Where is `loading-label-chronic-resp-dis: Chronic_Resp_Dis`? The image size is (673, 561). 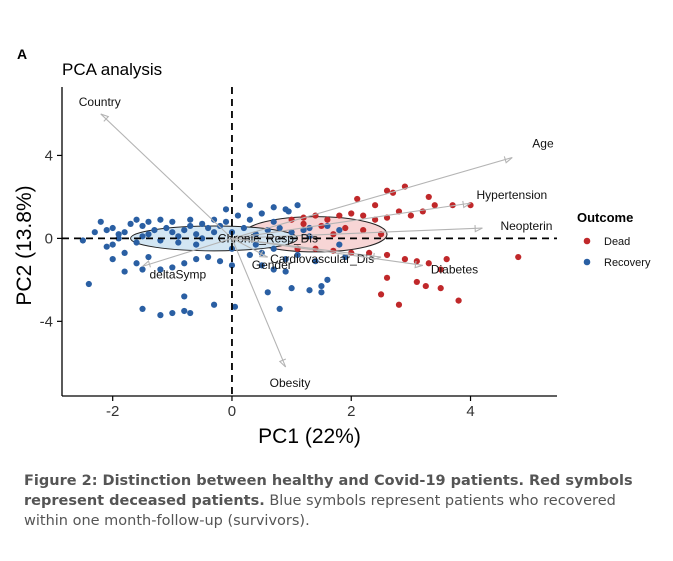
loading-label-chronic-resp-dis: Chronic_Resp_Dis is located at coordinates (268, 238).